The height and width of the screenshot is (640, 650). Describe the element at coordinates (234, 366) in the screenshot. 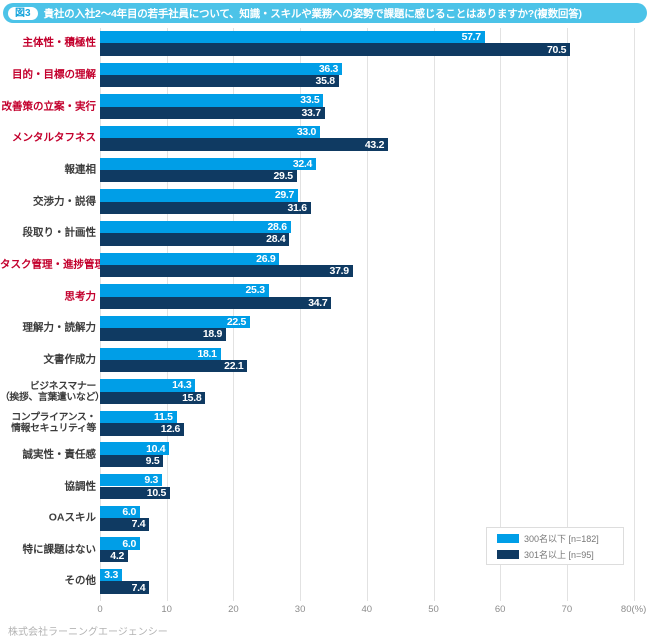

I see `bar-value-label: 22.1` at that location.